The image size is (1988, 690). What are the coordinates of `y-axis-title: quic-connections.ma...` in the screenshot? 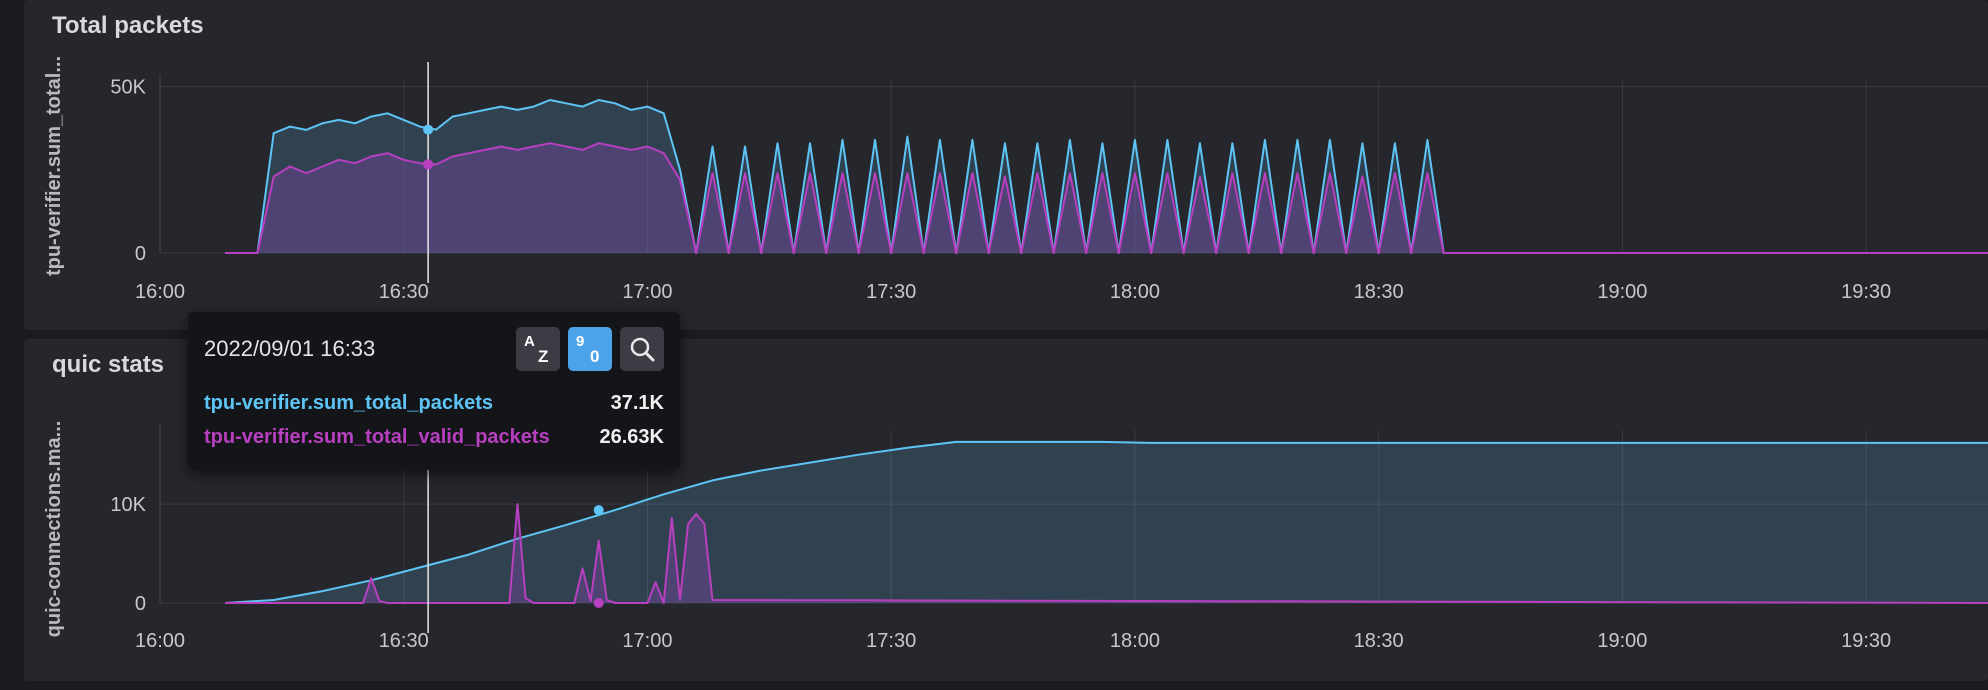 It's located at (54, 529).